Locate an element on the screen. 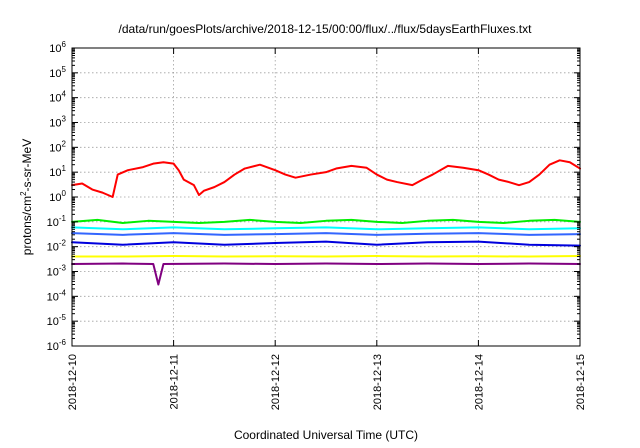 The height and width of the screenshot is (448, 640). y-tick-label-exp: -2 is located at coordinates (63, 243).